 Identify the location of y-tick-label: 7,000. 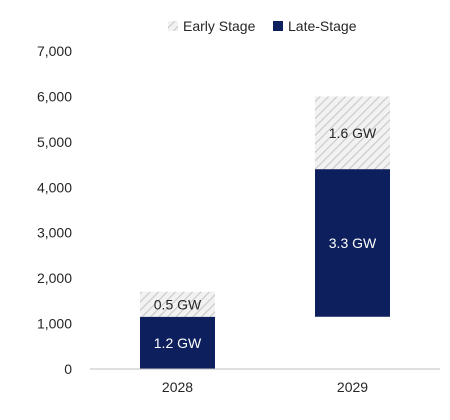
(54, 51).